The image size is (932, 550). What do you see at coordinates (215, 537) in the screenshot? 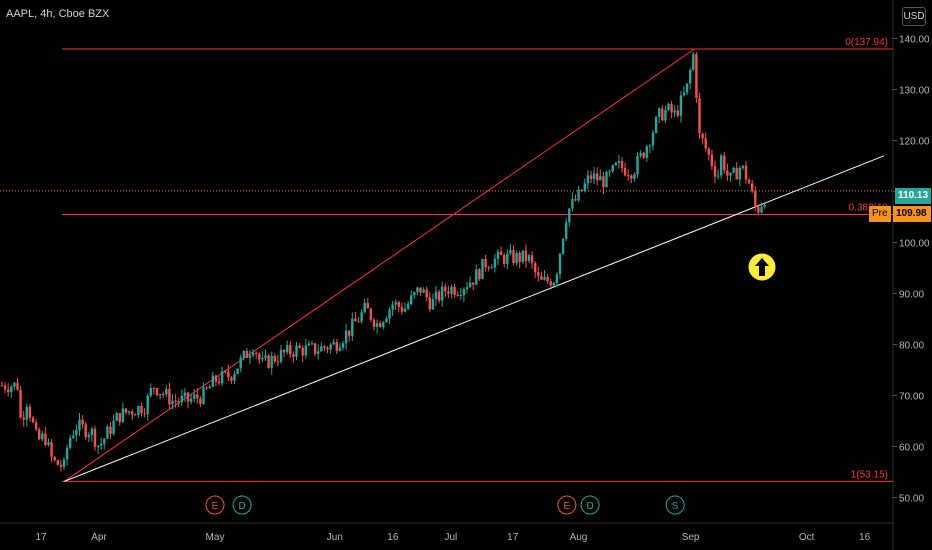
I see `x-tick-label: May` at bounding box center [215, 537].